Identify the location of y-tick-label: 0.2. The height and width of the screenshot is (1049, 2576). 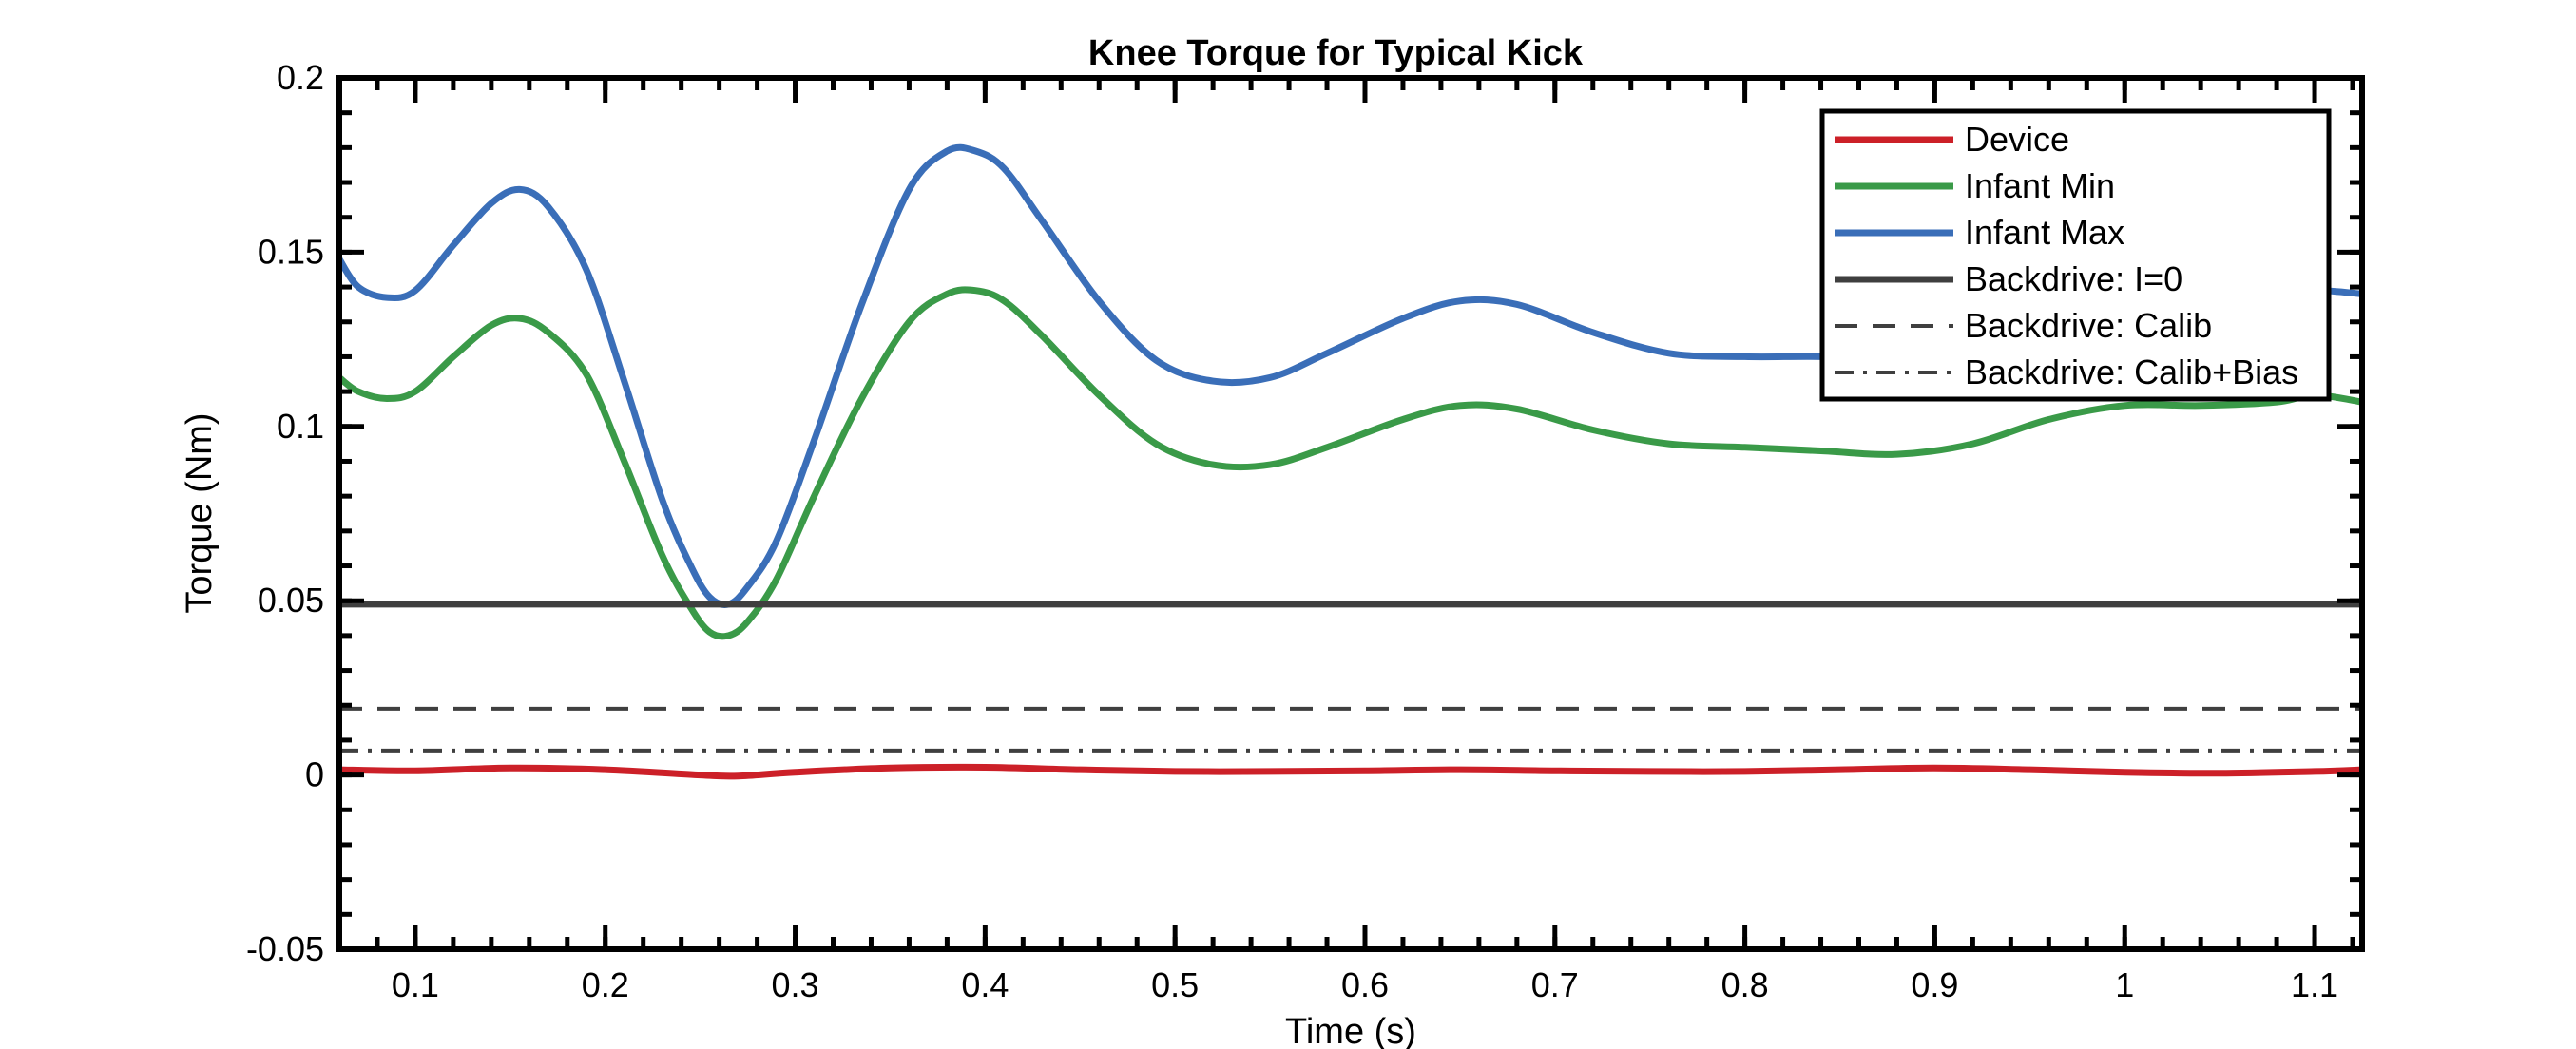
(300, 77).